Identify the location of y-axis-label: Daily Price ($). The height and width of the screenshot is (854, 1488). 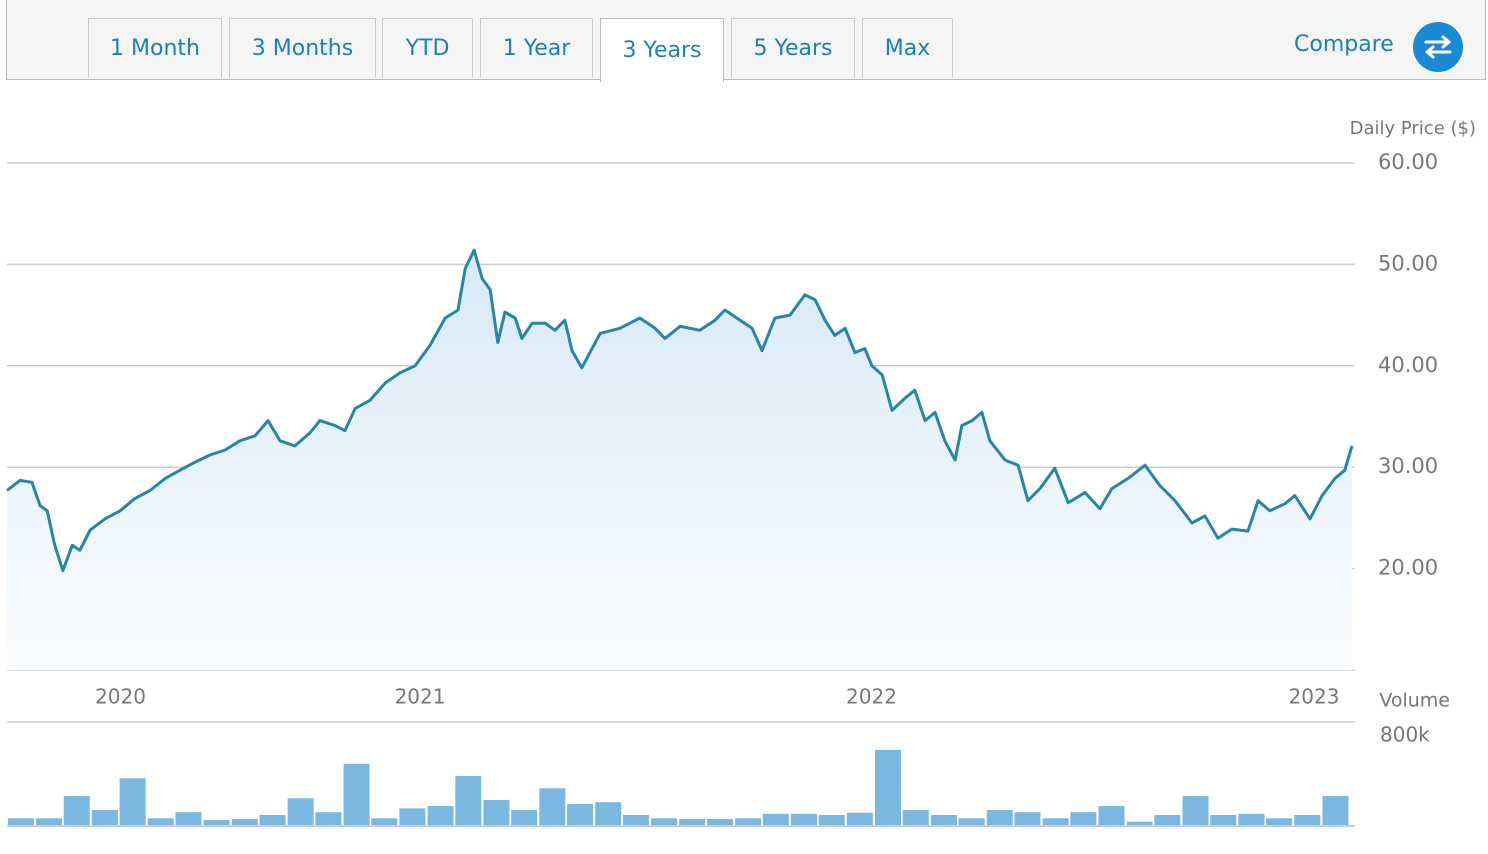
(1413, 128).